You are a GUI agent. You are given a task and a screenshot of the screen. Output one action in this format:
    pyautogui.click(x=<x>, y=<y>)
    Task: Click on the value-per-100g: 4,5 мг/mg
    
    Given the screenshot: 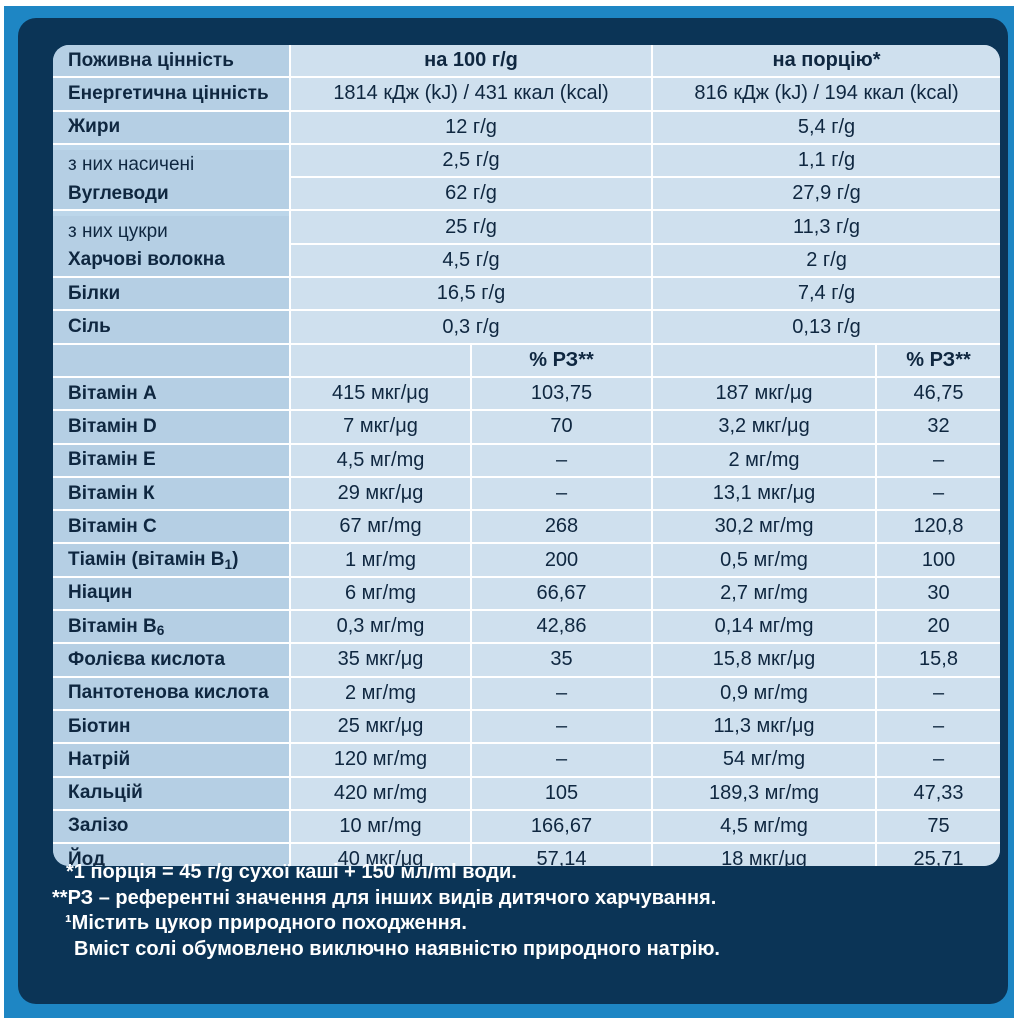 What is the action you would take?
    pyautogui.click(x=380, y=460)
    